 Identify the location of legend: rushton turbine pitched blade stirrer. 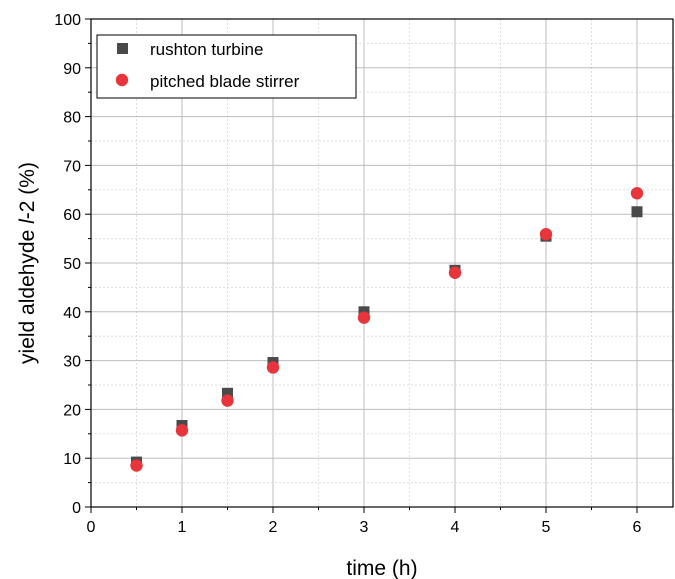
(226, 66).